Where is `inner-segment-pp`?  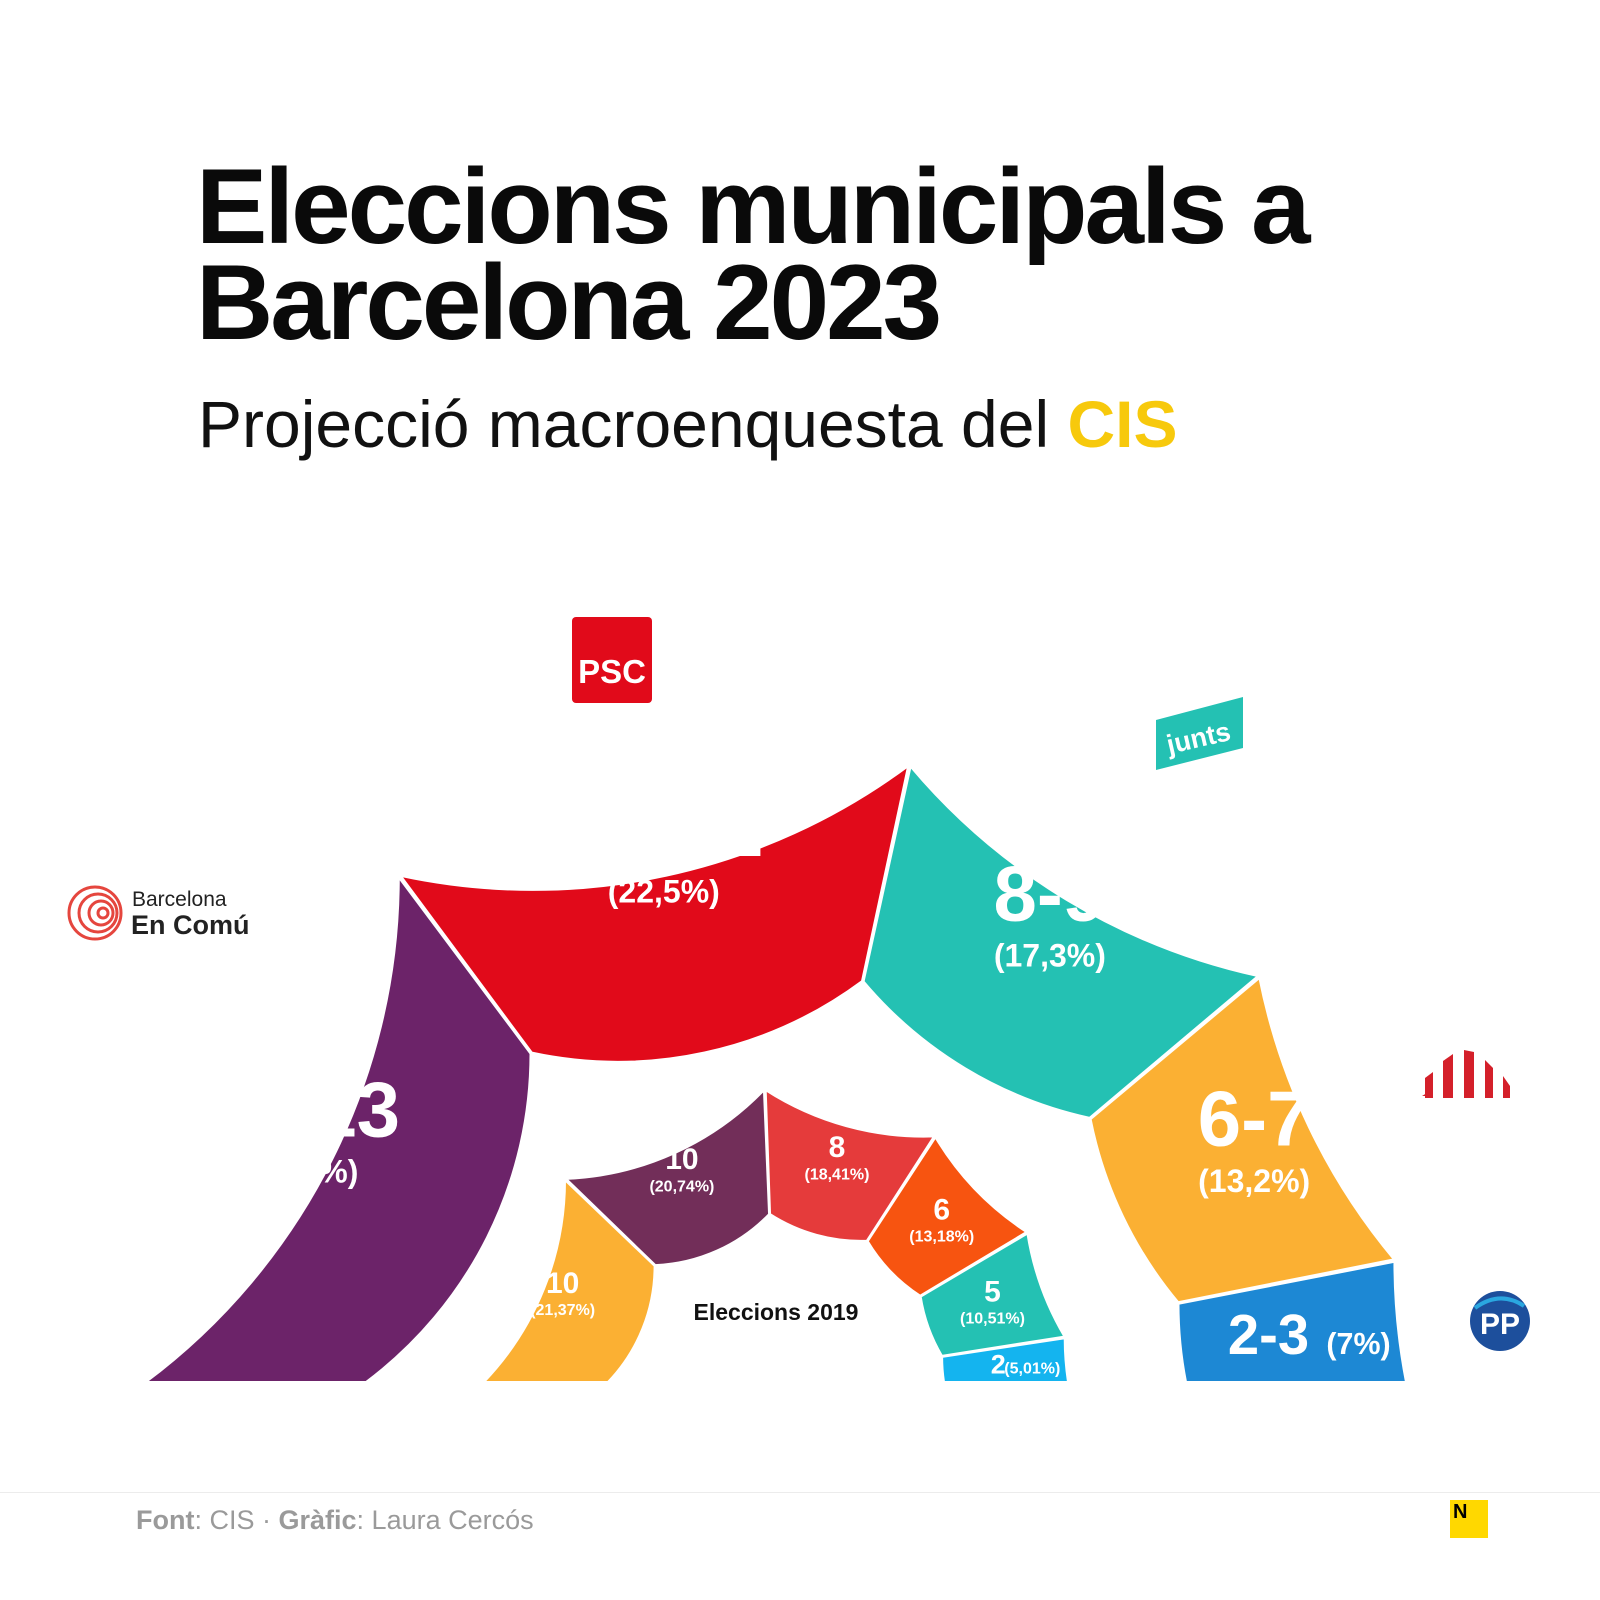 inner-segment-pp is located at coordinates (1005, 1360).